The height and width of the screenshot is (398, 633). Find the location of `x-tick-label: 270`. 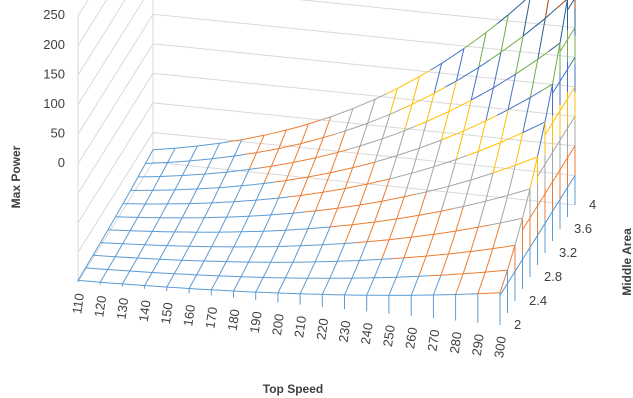

x-tick-label: 270 is located at coordinates (433, 341).